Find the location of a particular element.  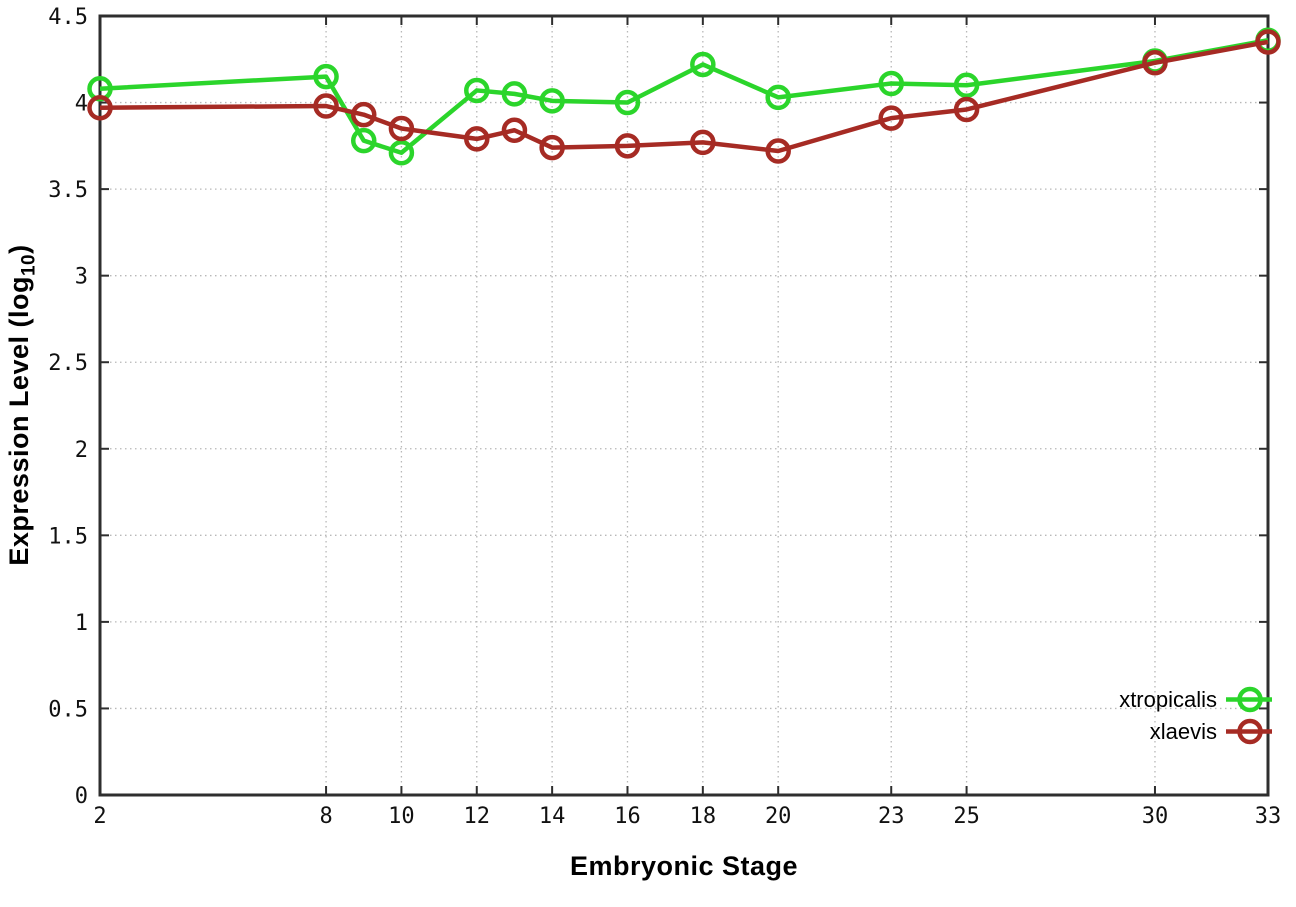

x-tick-label: 25 is located at coordinates (966, 816).